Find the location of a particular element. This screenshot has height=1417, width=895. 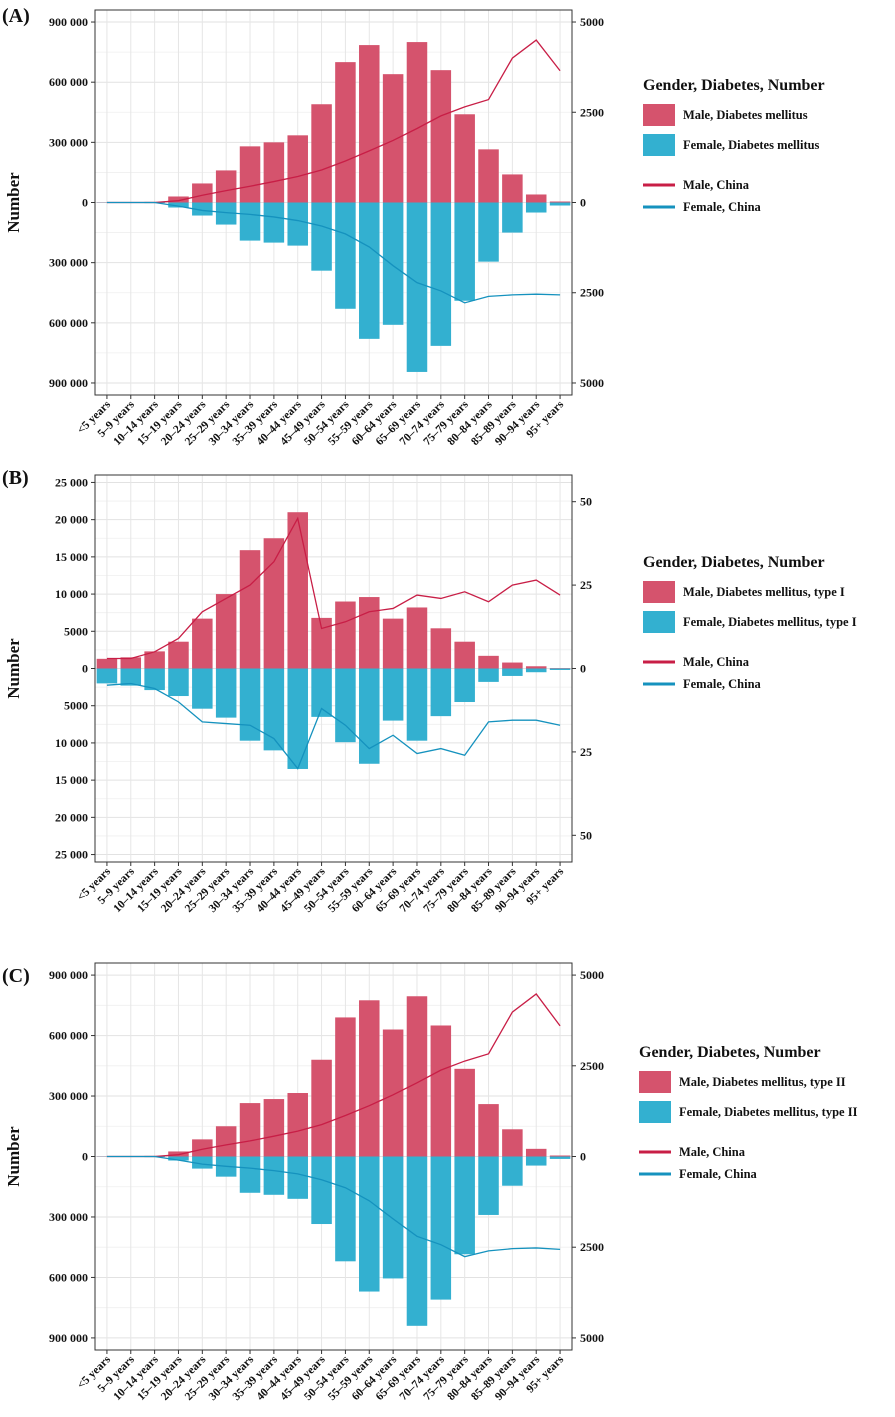

legend-label-female-bar: Female, Diabetes mellitus, type II is located at coordinates (768, 1112).